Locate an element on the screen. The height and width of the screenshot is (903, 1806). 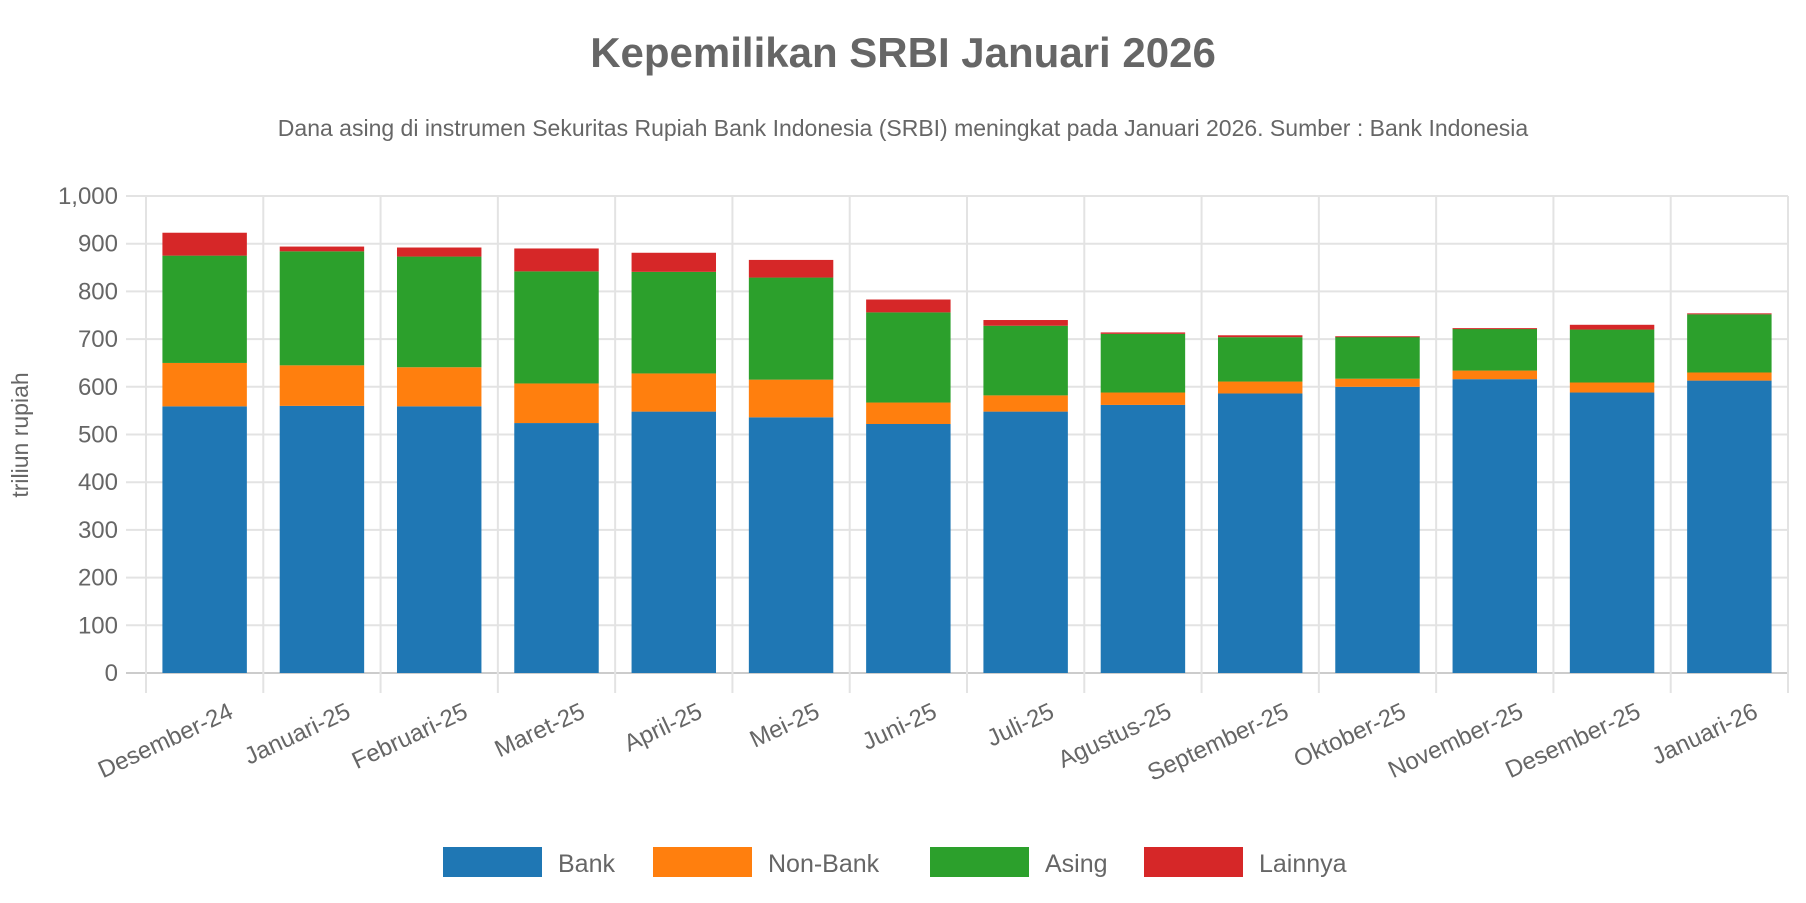
chart-title: Kepemilikan SRBI Januari 2026 is located at coordinates (903, 52).